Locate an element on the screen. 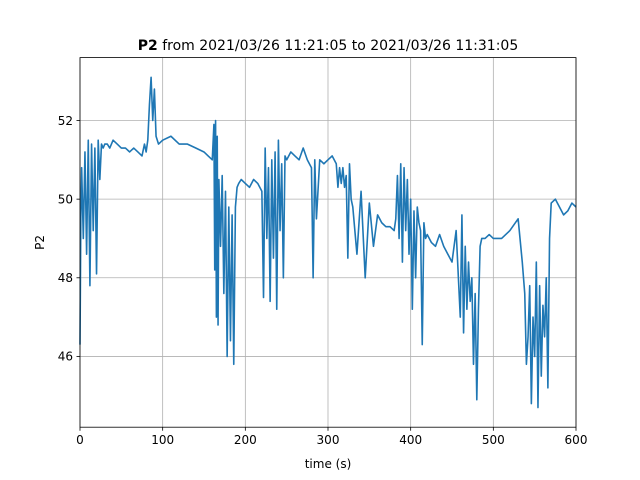 The image size is (640, 480). y-tick-label: 46 is located at coordinates (65, 357).